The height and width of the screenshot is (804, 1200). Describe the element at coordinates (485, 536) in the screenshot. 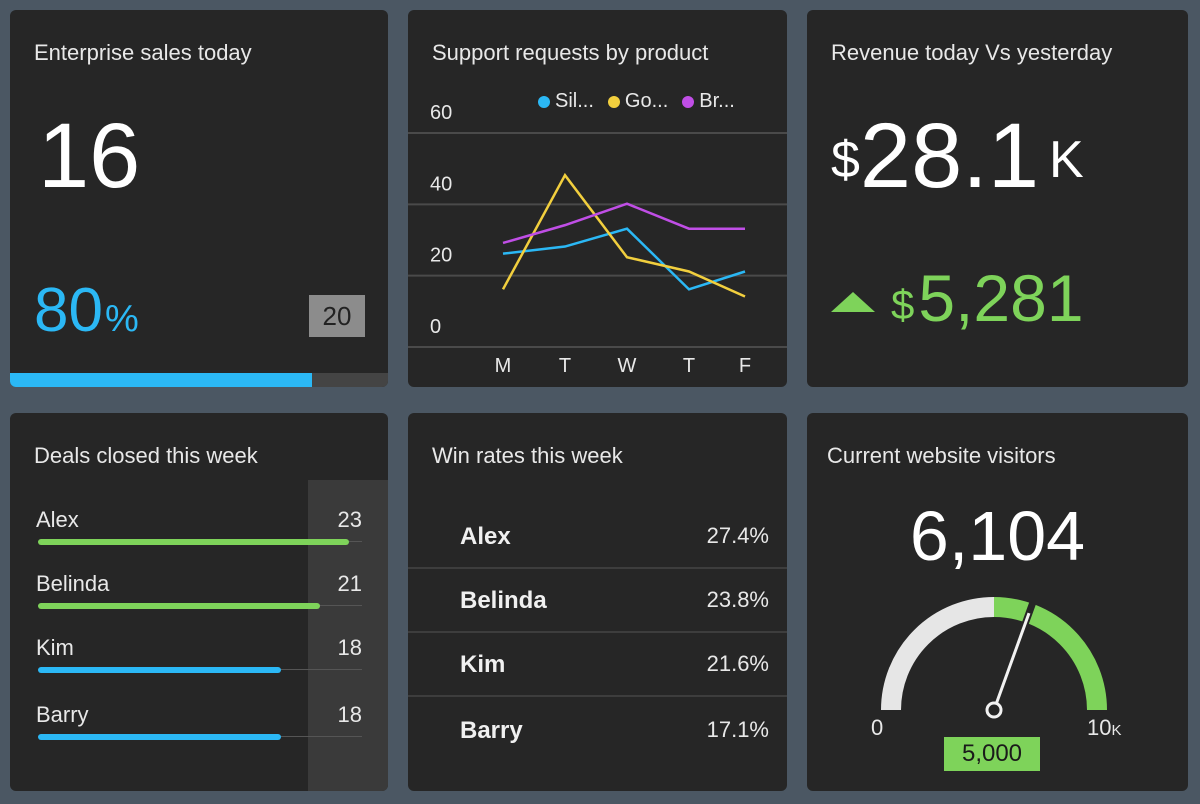

I see `win-rate-name: Alex` at that location.